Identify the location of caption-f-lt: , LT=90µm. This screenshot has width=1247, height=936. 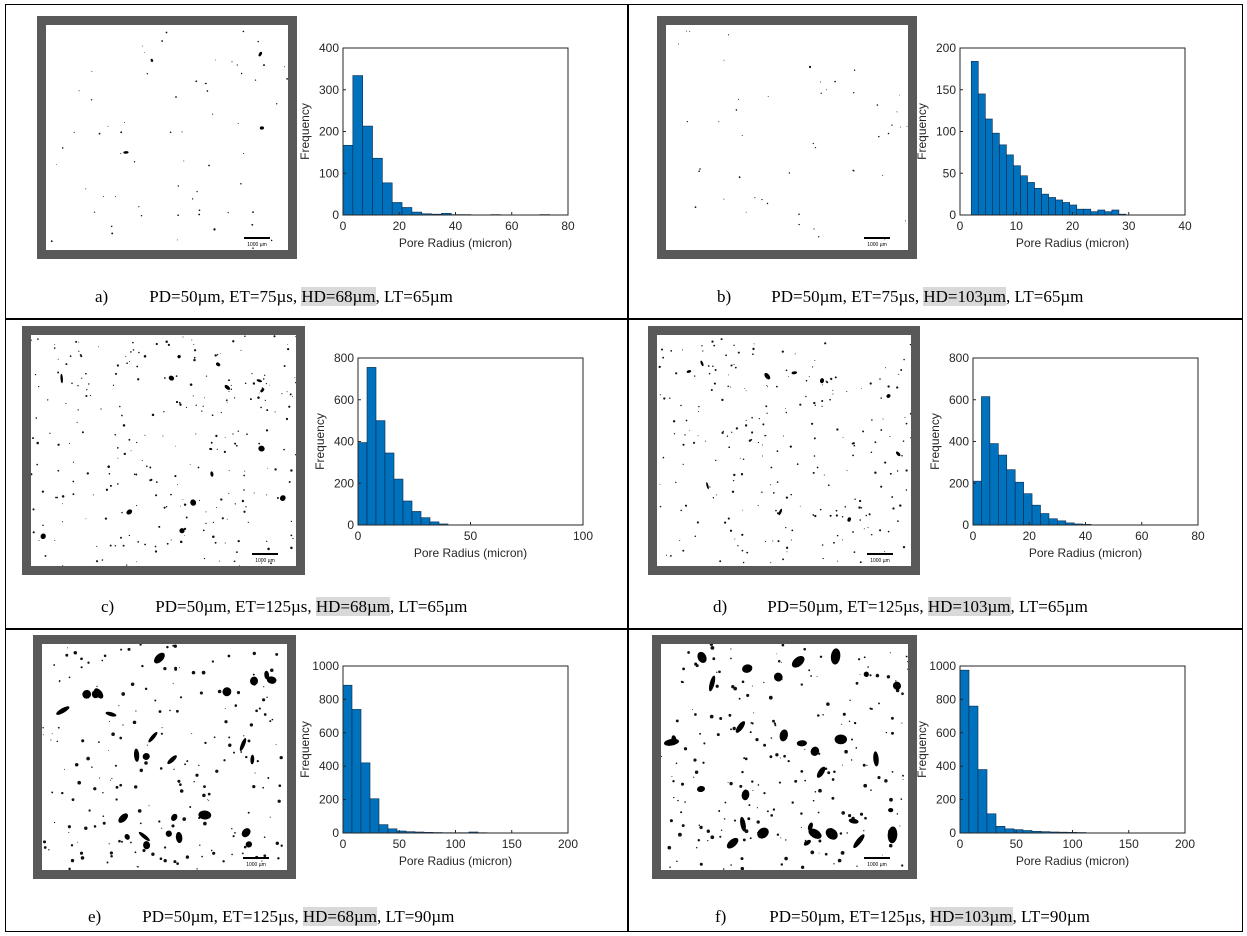
(1051, 916).